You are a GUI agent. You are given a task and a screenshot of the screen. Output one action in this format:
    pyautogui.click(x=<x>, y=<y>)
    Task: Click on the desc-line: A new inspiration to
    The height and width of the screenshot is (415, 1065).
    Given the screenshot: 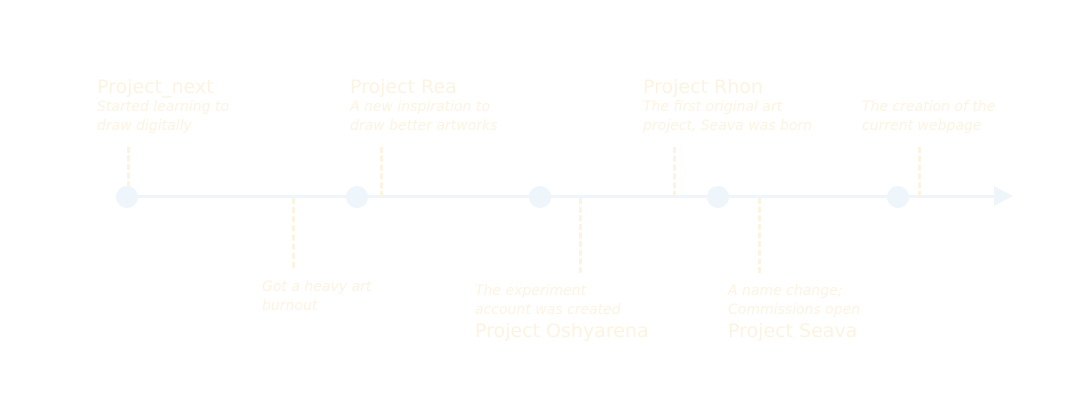 What is the action you would take?
    pyautogui.click(x=420, y=107)
    